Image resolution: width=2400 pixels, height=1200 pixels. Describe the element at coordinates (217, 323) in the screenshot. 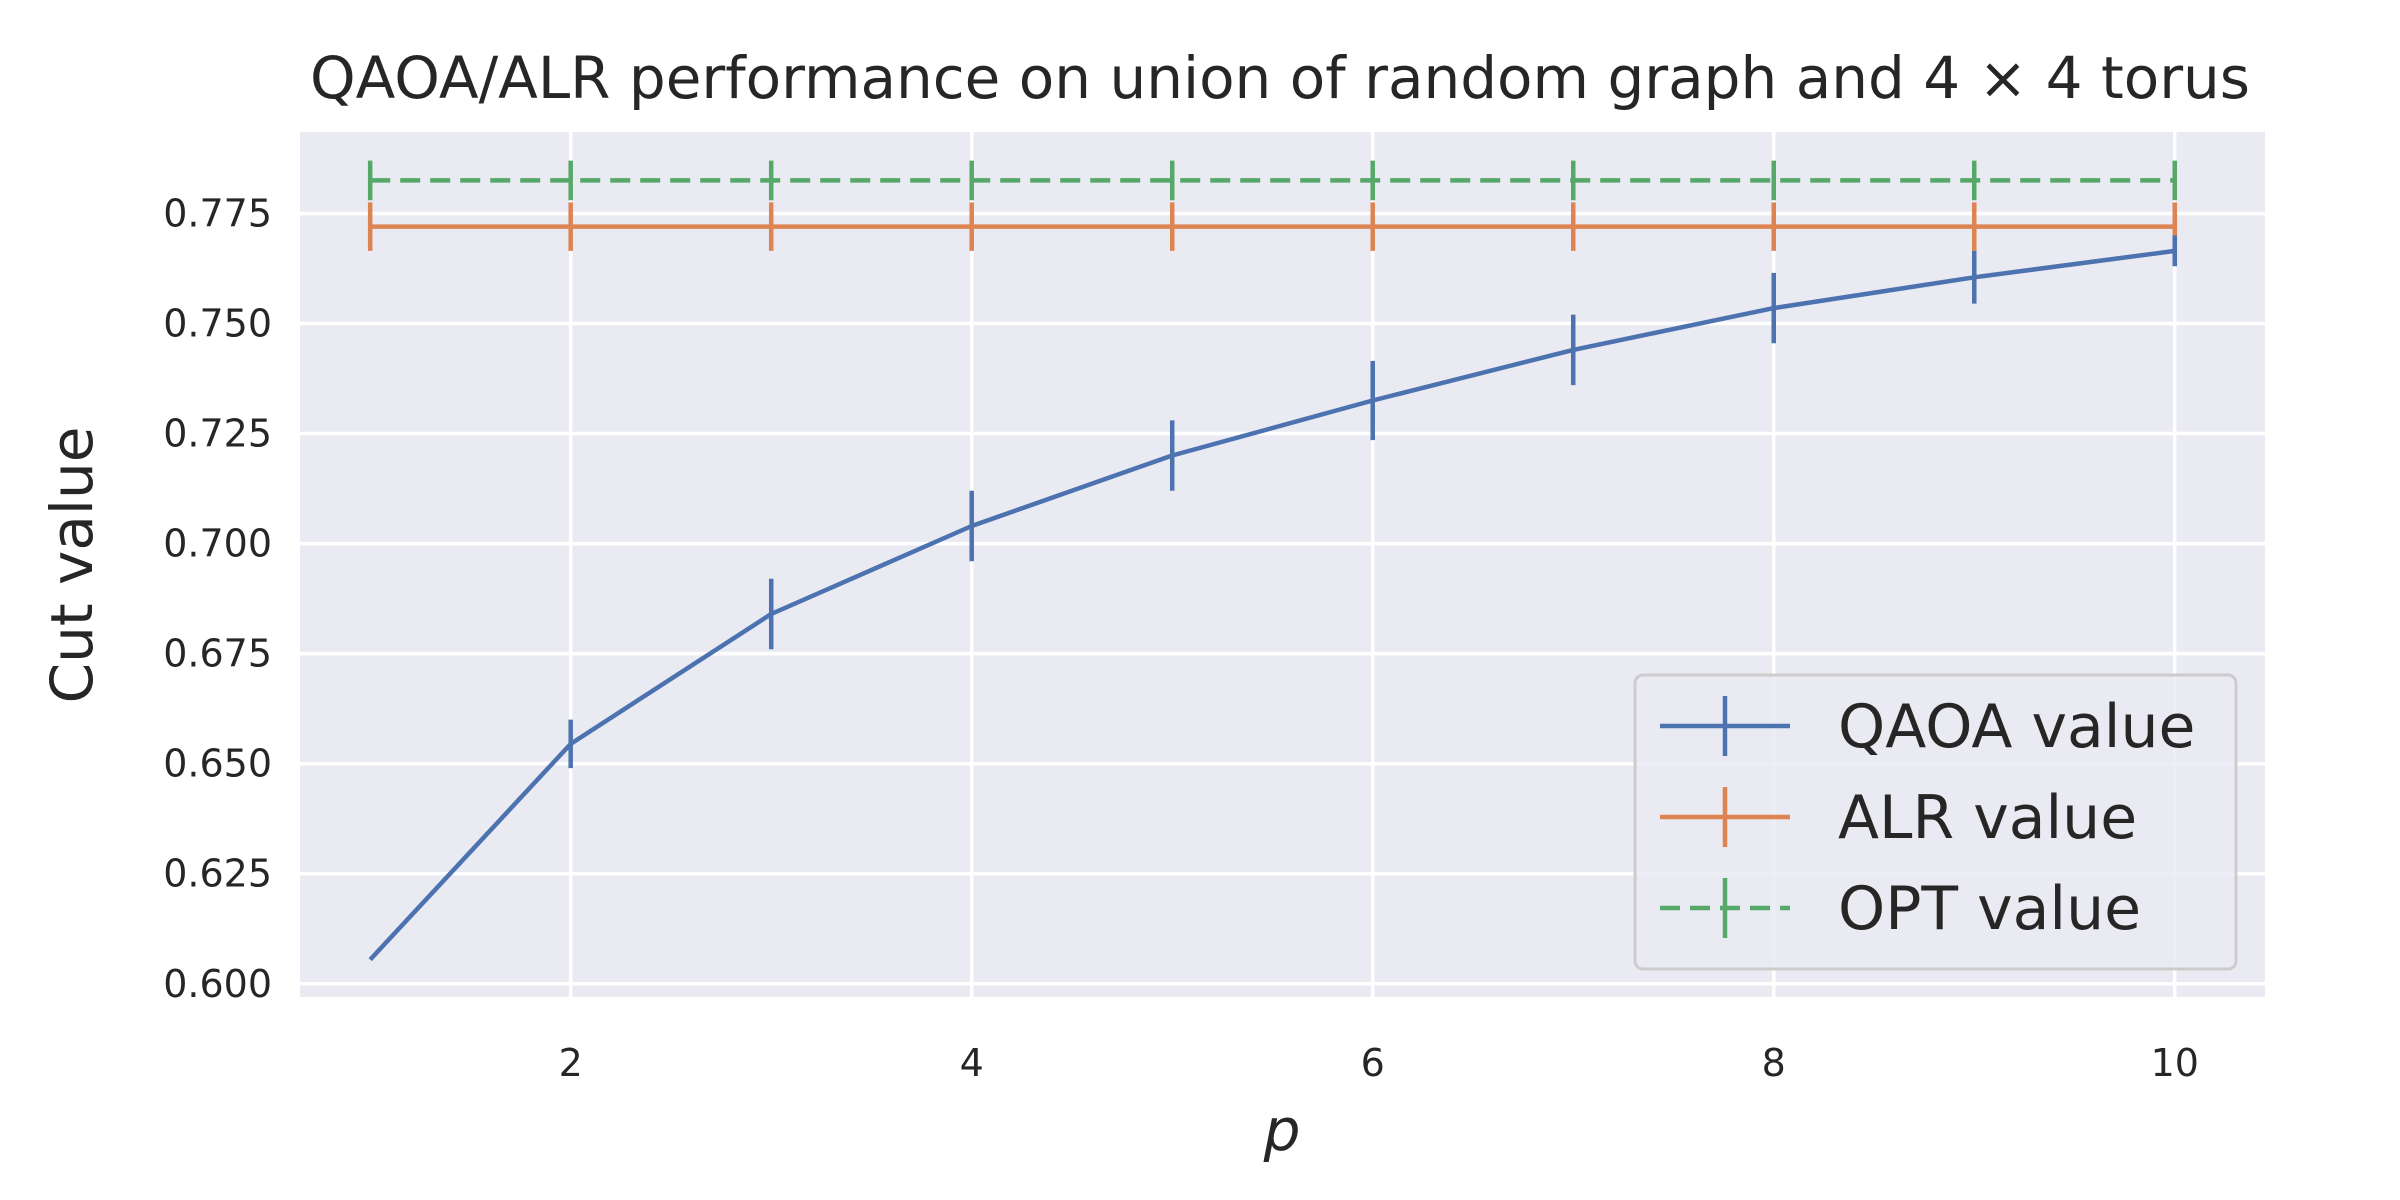

I see `y-tick-label: 0.750` at that location.